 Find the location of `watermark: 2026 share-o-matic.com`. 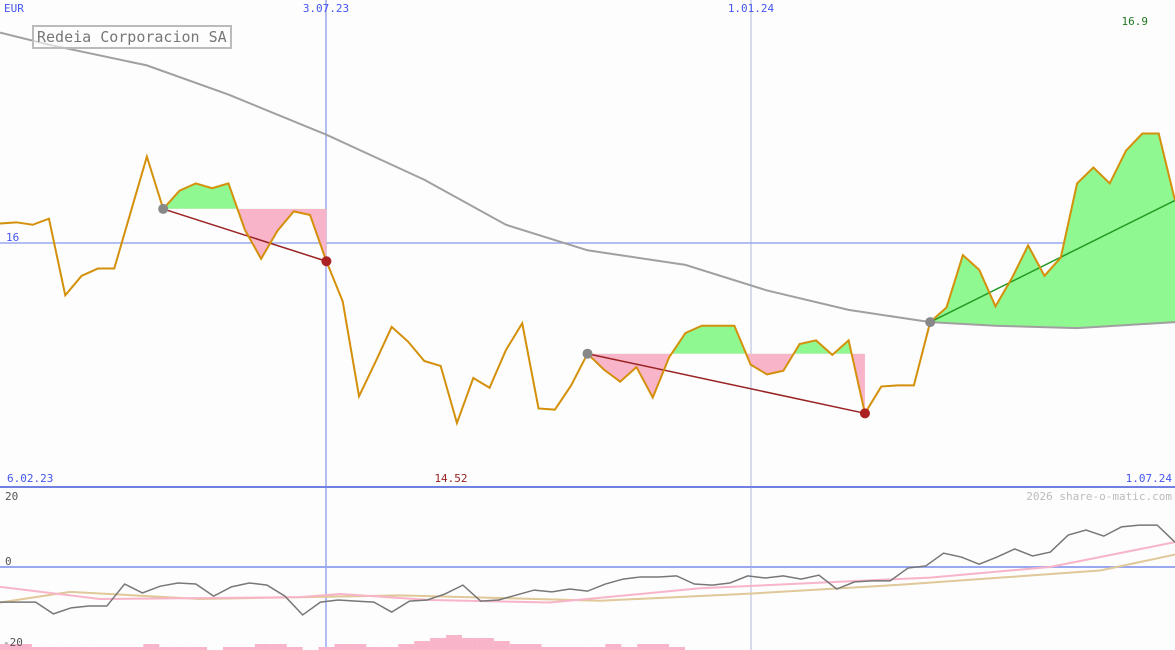

watermark: 2026 share-o-matic.com is located at coordinates (1099, 496).